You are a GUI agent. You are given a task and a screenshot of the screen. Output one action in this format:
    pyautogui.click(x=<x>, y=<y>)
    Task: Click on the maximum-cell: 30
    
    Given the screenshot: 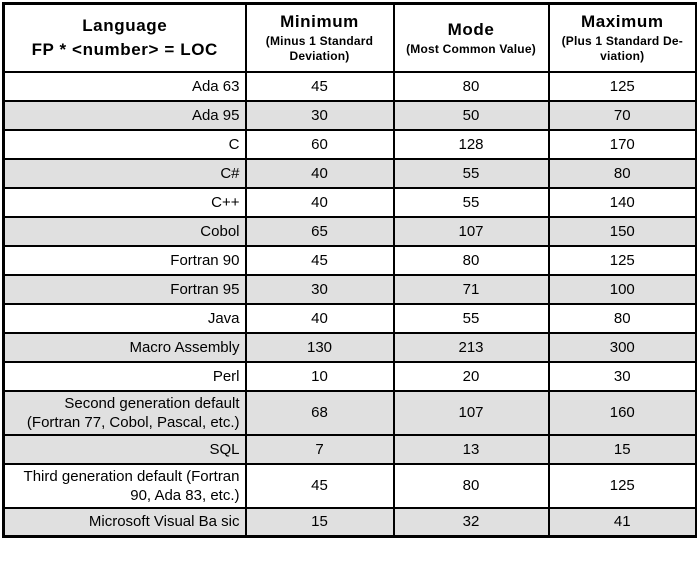 What is the action you would take?
    pyautogui.click(x=622, y=376)
    